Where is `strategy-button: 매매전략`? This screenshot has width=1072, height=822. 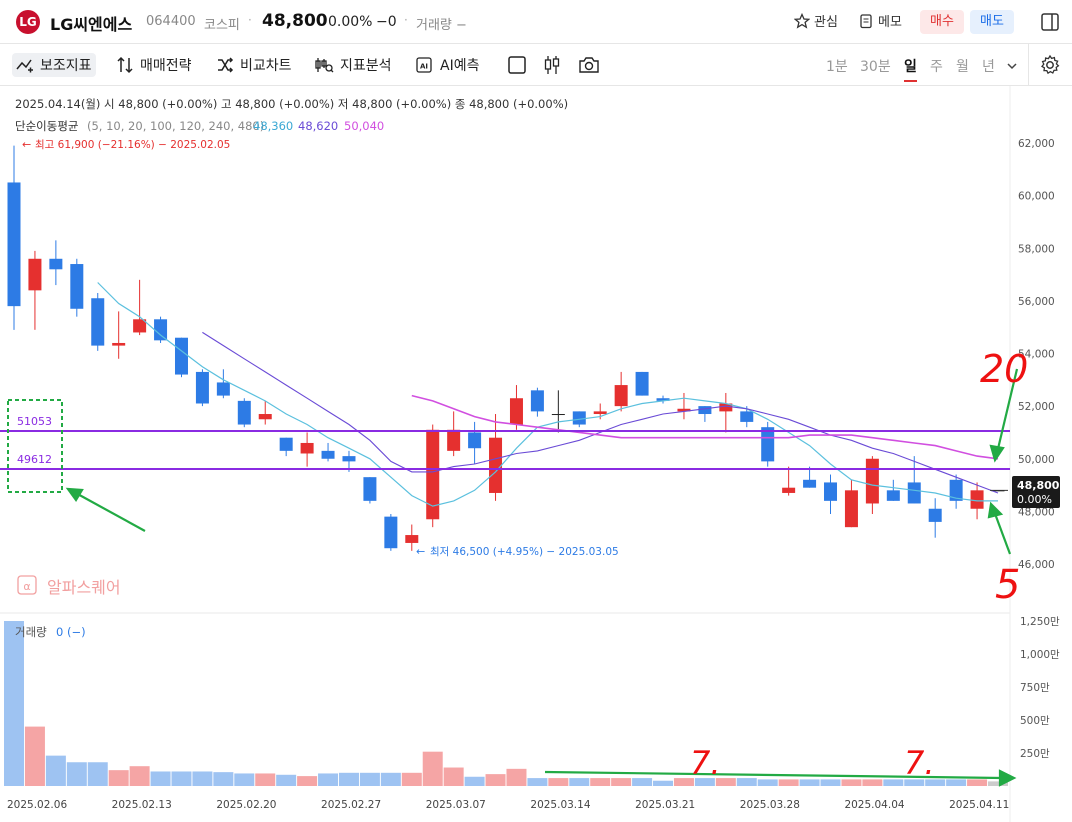 strategy-button: 매매전략 is located at coordinates (154, 65).